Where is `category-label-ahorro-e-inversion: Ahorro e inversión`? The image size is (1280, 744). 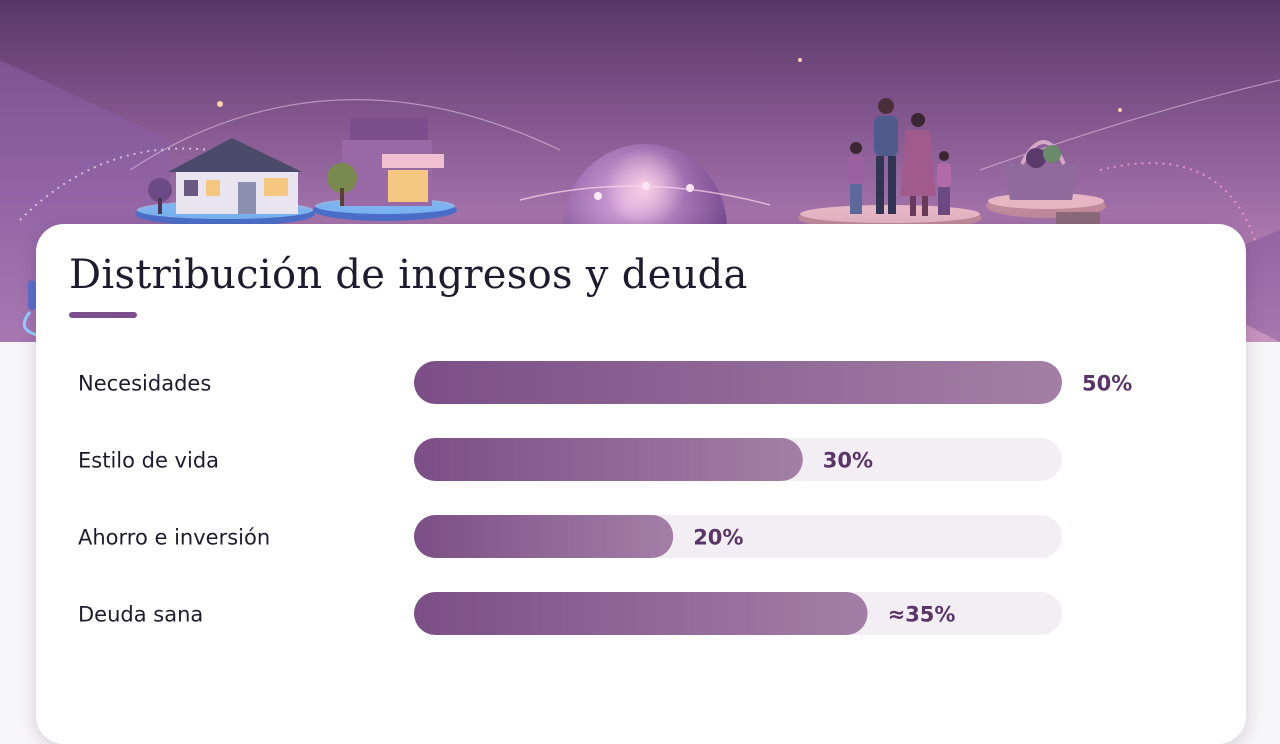 category-label-ahorro-e-inversion: Ahorro e inversión is located at coordinates (174, 538).